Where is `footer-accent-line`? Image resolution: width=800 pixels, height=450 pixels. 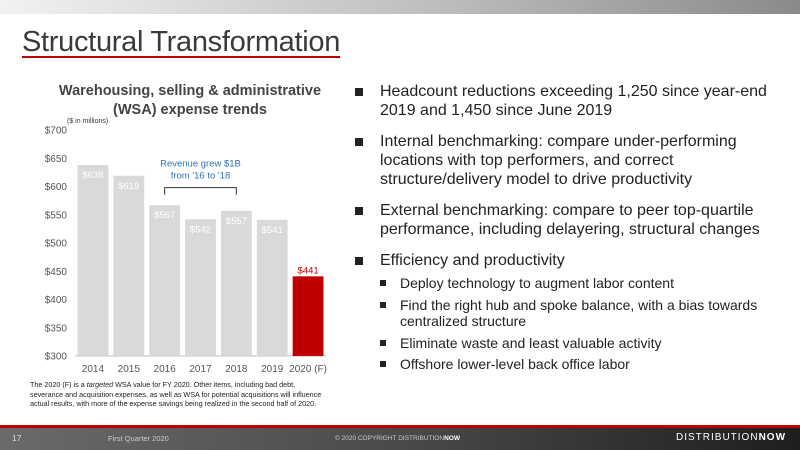 footer-accent-line is located at coordinates (400, 426).